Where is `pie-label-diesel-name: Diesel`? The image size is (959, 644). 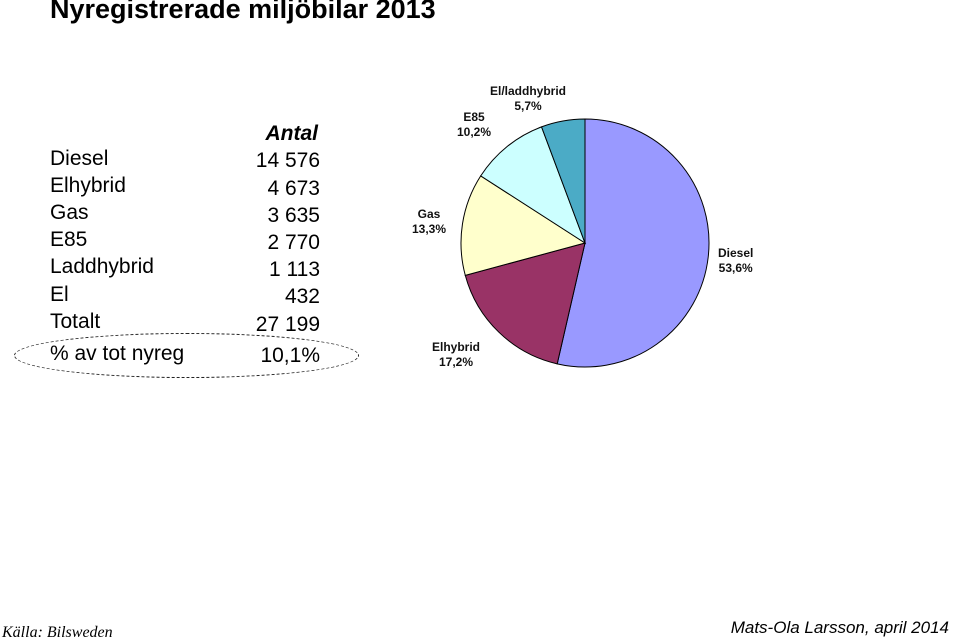 pie-label-diesel-name: Diesel is located at coordinates (736, 253).